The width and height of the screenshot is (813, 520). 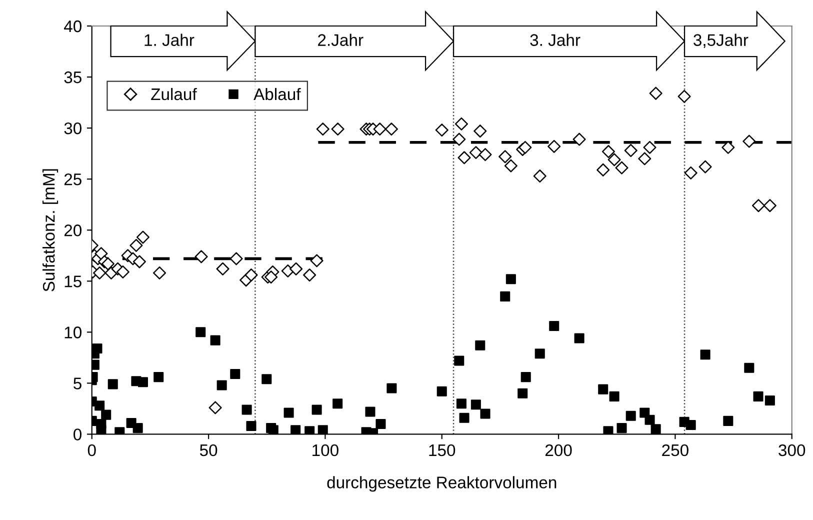 I want to click on y-tick-label: 0, so click(x=78, y=434).